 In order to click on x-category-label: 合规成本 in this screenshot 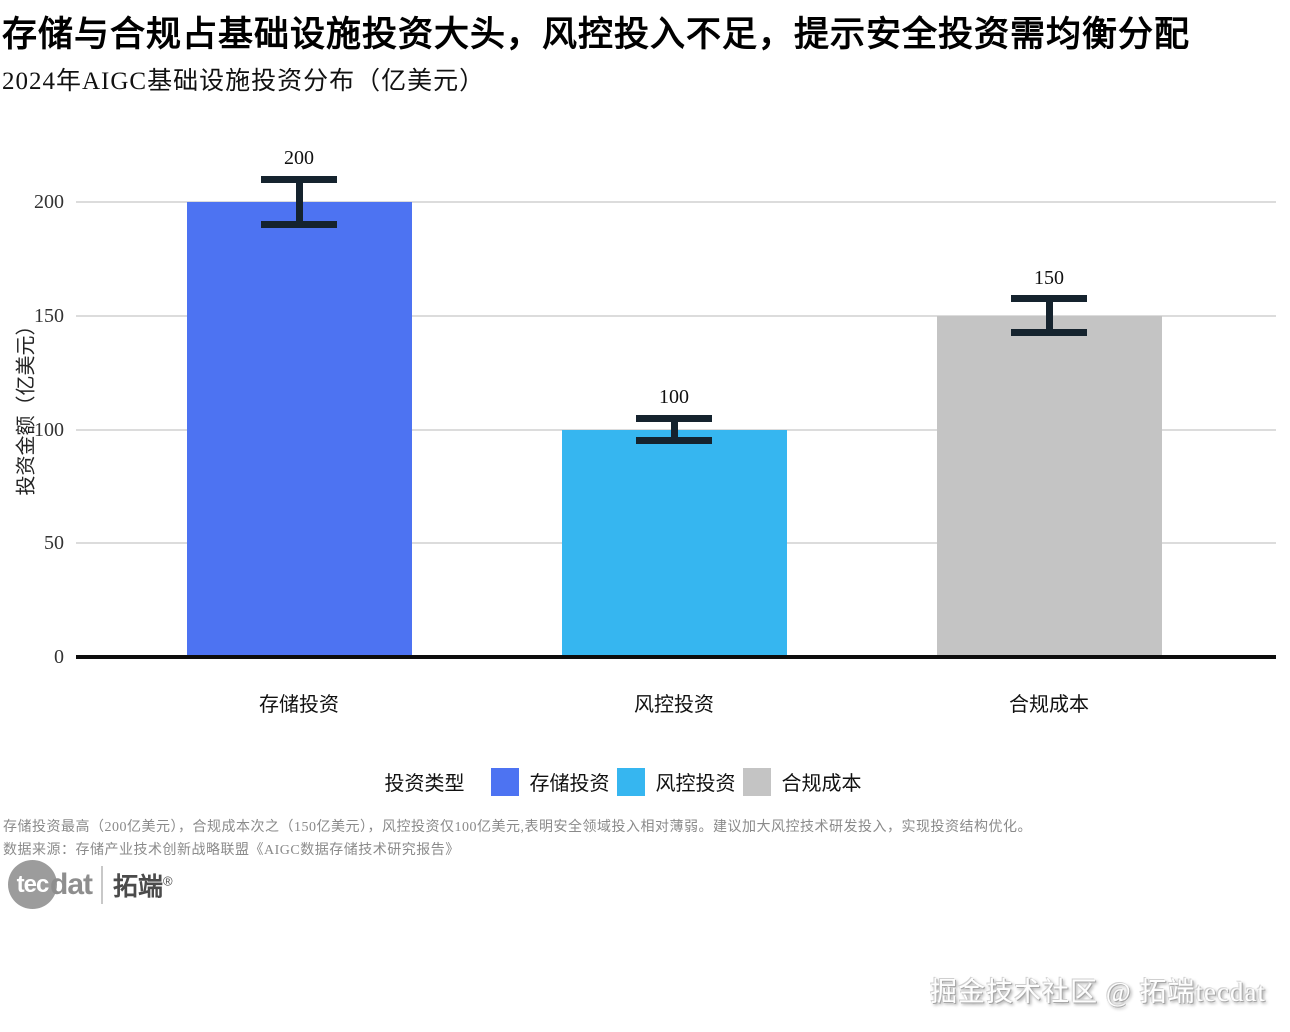, I will do `click(1049, 705)`.